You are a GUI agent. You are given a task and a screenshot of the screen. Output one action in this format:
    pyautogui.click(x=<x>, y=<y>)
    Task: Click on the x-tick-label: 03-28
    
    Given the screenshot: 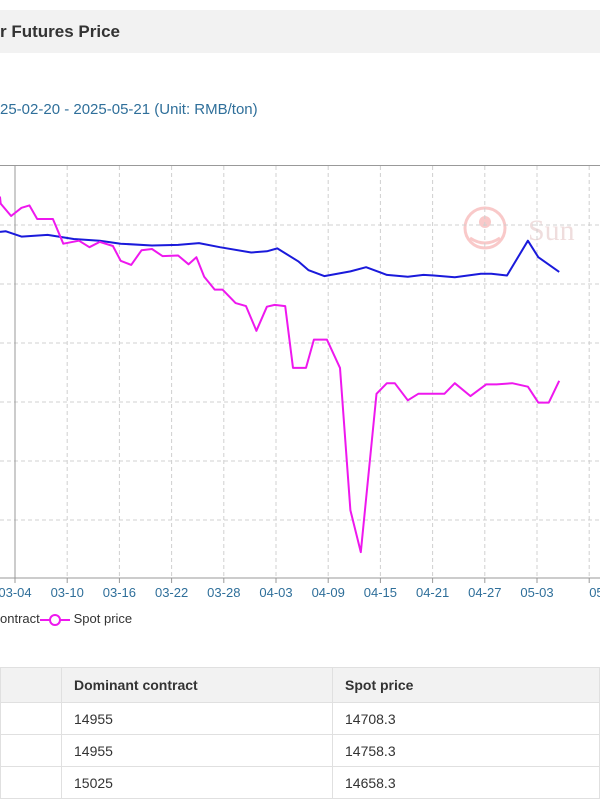 What is the action you would take?
    pyautogui.click(x=223, y=592)
    